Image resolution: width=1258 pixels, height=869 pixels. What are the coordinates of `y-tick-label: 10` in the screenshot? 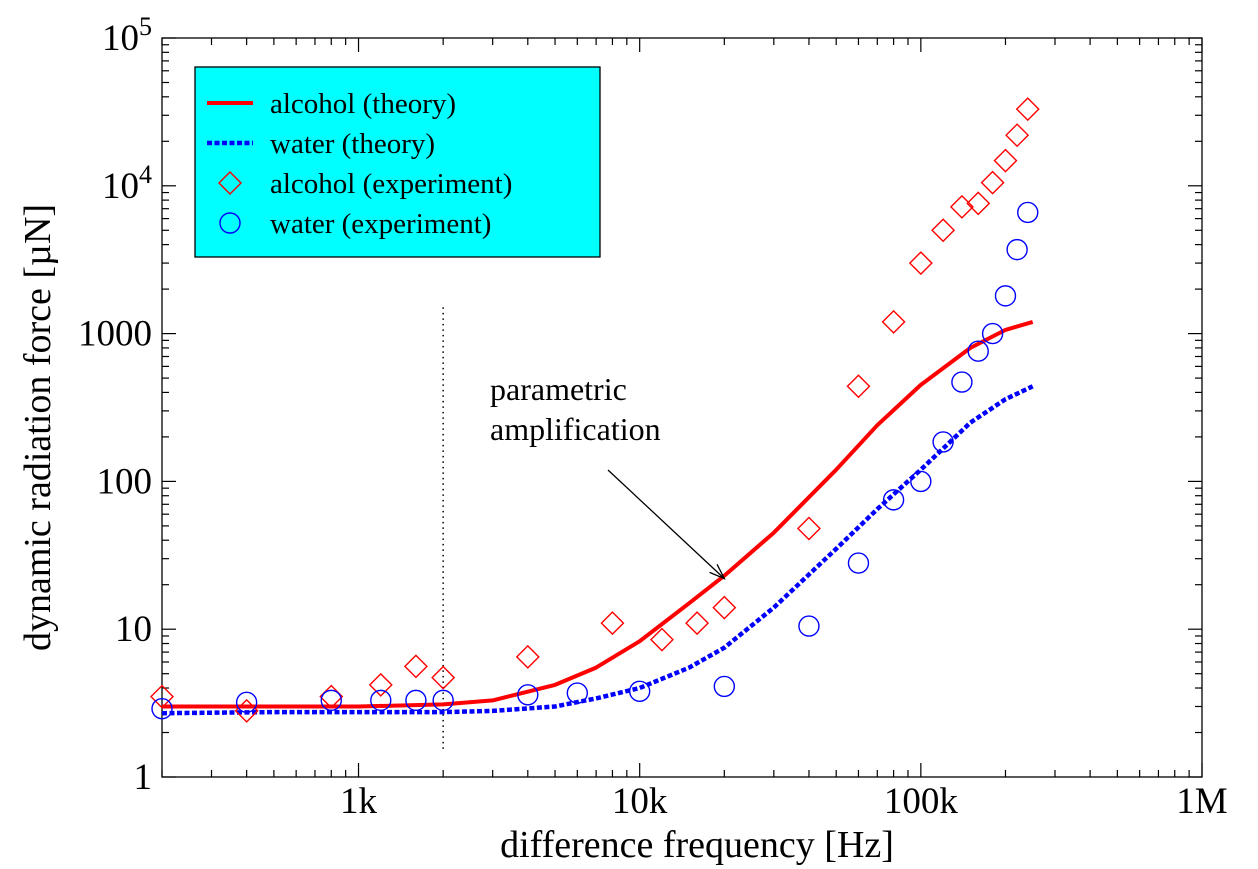 It's located at (133, 629).